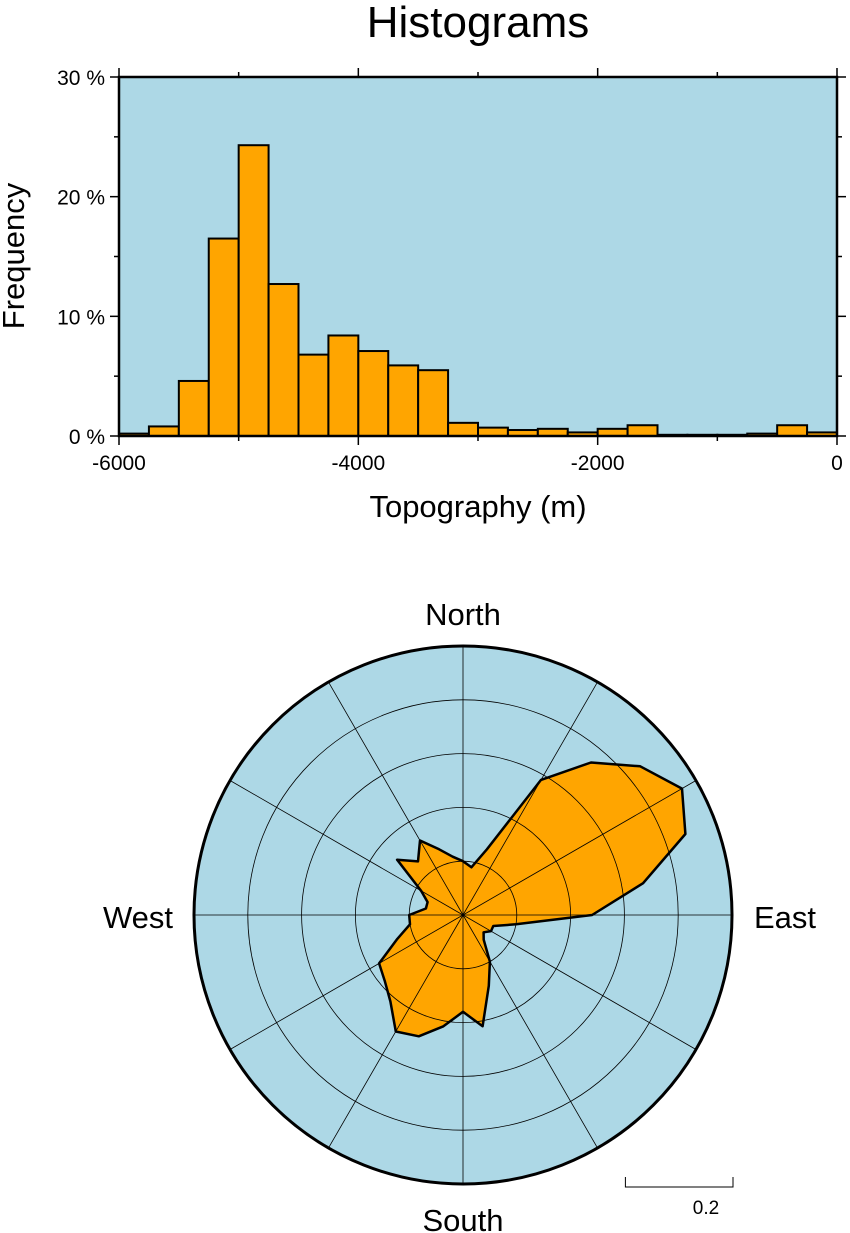 The image size is (850, 1233). I want to click on south-label: South, so click(462, 1218).